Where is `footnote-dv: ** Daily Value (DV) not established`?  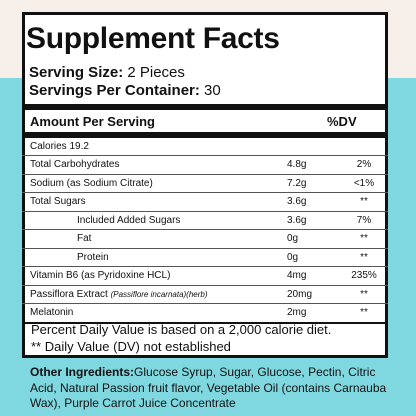
footnote-dv: ** Daily Value (DV) not established is located at coordinates (131, 346).